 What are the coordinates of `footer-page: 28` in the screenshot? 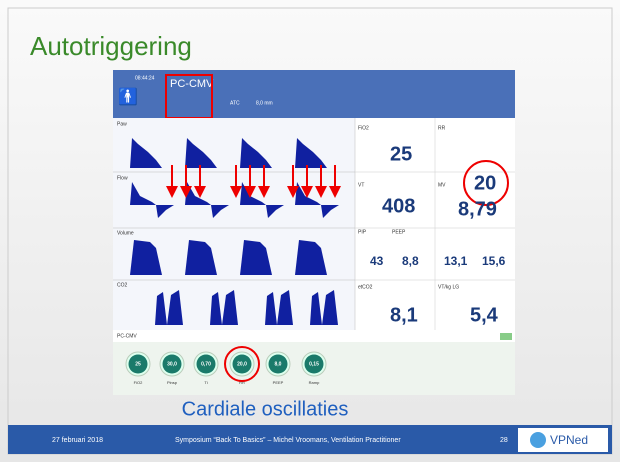 It's located at (504, 440).